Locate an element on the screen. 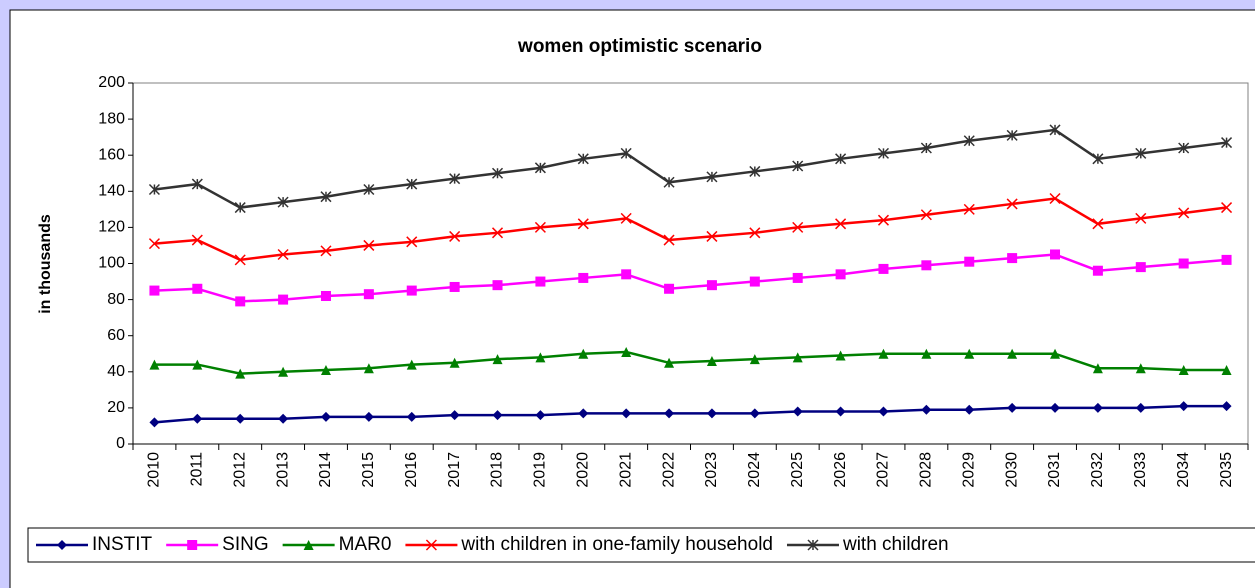 This screenshot has width=1255, height=588. x-tick-label: 2013 is located at coordinates (282, 470).